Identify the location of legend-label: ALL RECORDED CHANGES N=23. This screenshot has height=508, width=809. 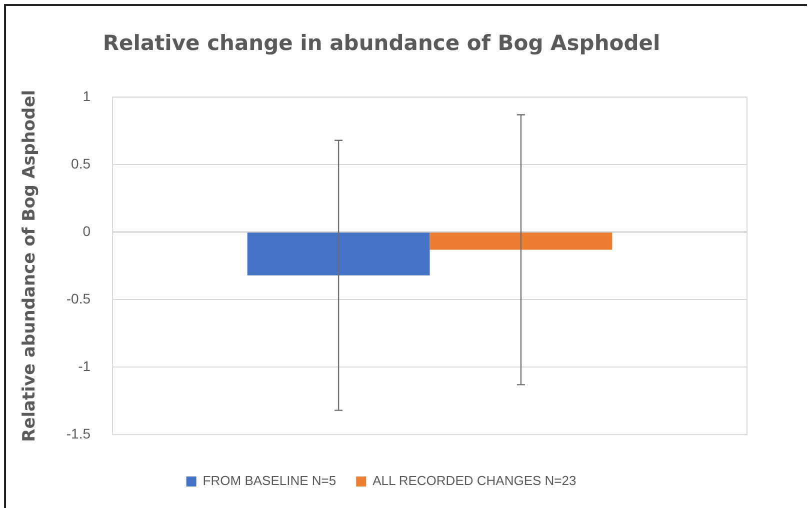
(474, 480).